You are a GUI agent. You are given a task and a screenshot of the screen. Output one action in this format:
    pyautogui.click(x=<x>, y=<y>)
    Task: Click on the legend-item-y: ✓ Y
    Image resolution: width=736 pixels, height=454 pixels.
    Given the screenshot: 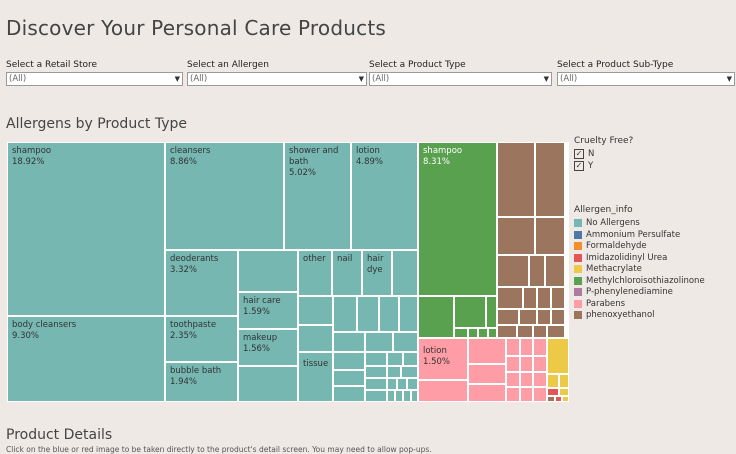 What is the action you would take?
    pyautogui.click(x=603, y=166)
    